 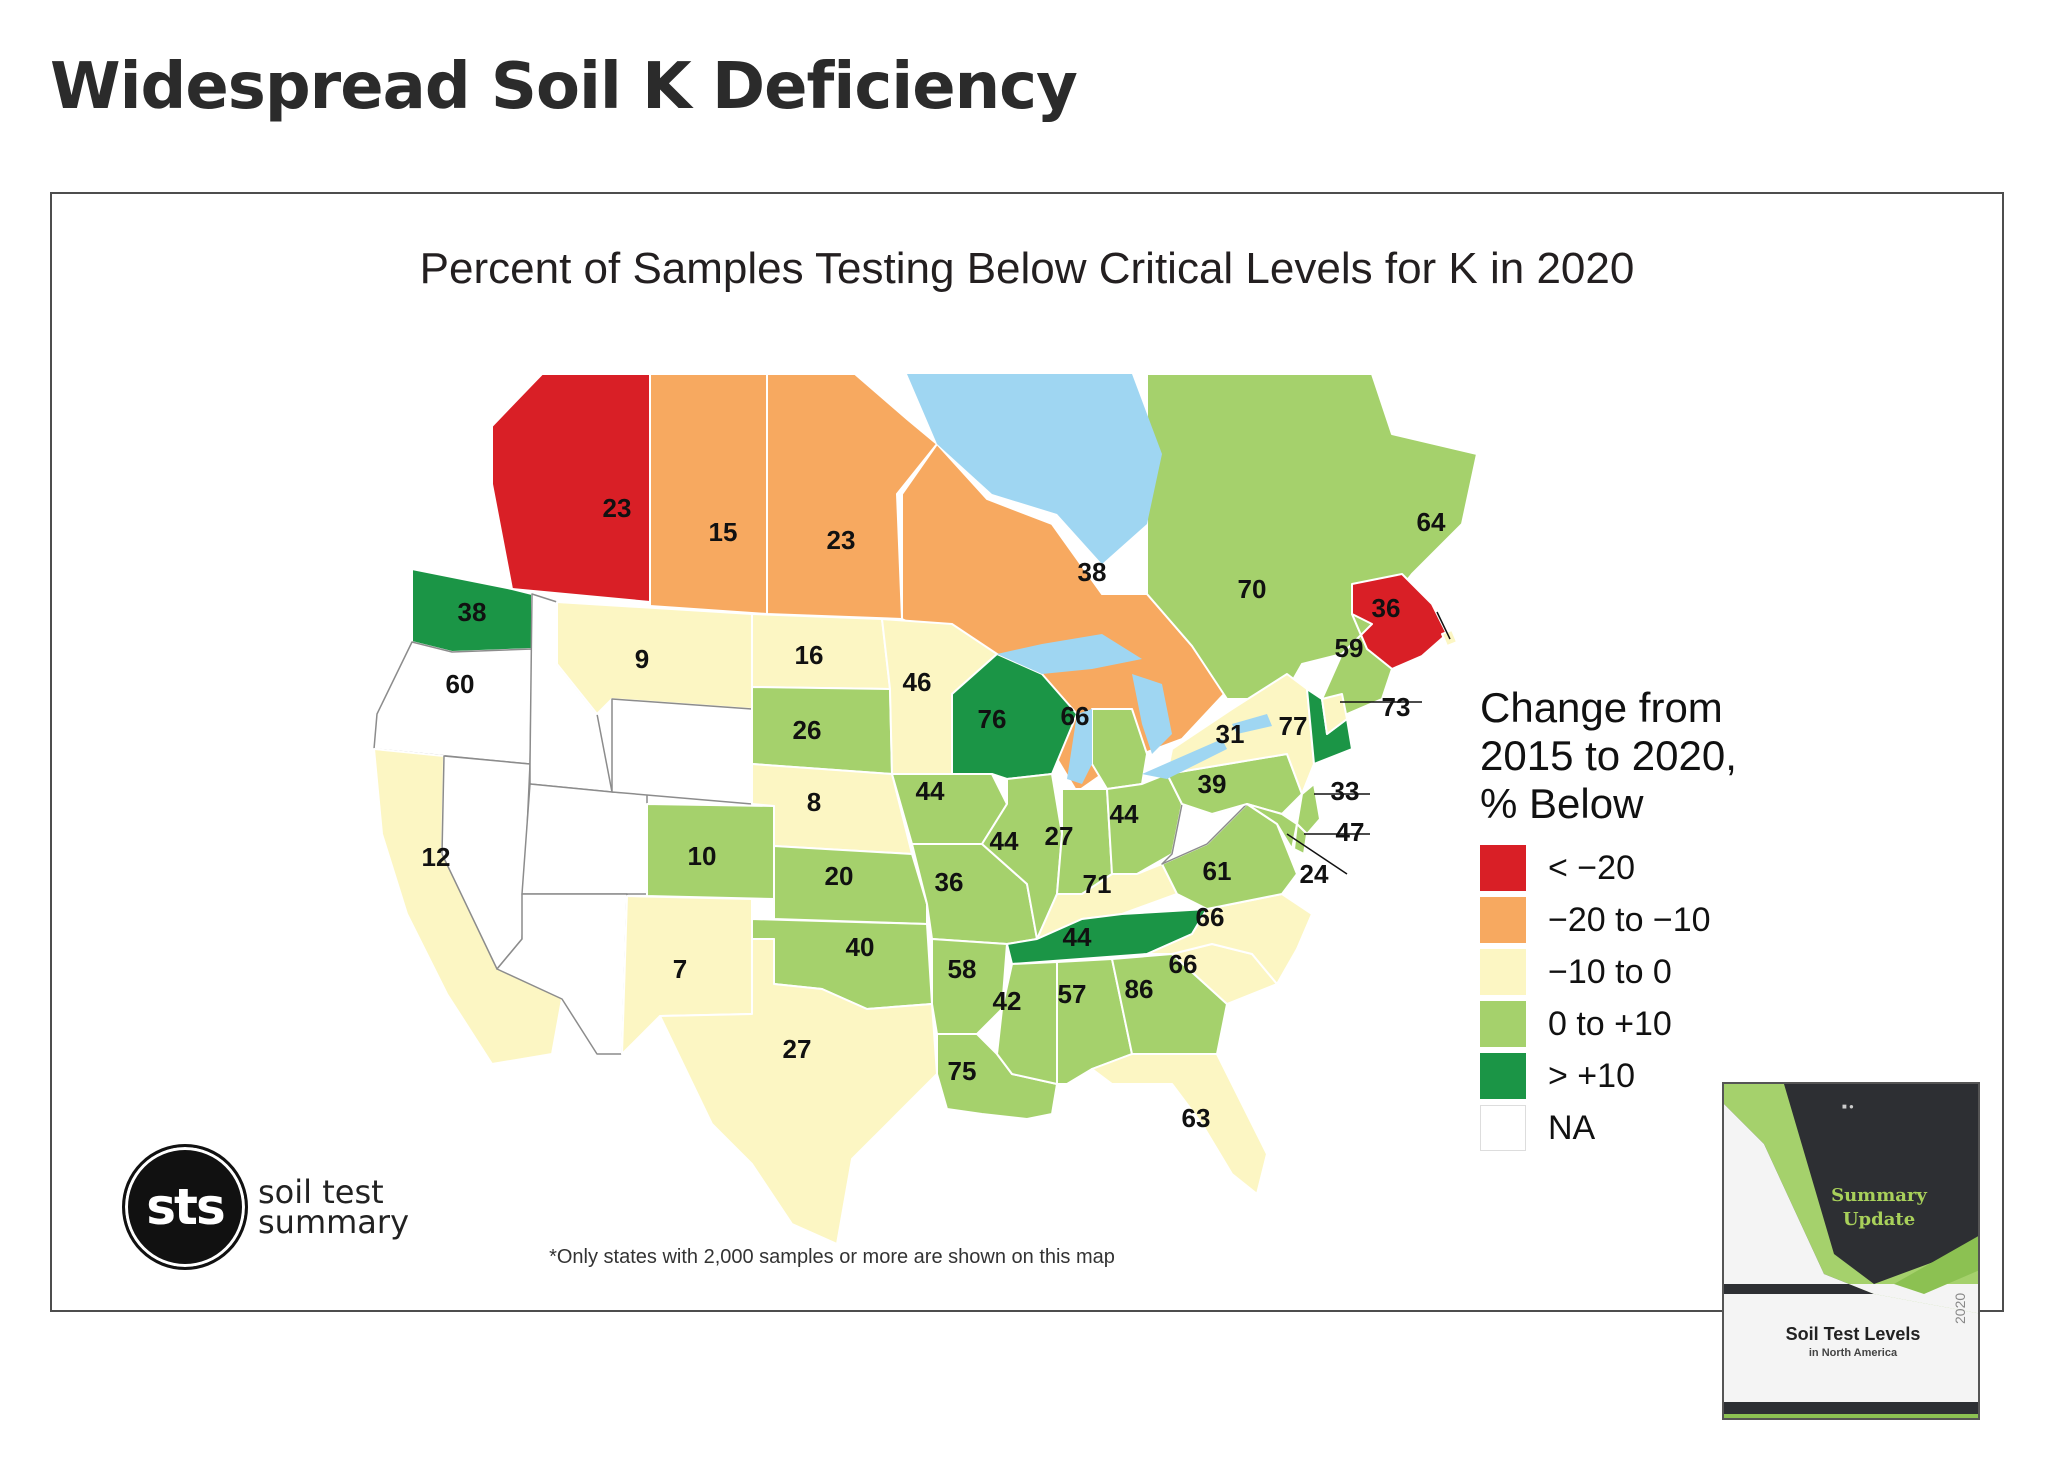 I want to click on value-label-wa: 38, so click(x=472, y=612).